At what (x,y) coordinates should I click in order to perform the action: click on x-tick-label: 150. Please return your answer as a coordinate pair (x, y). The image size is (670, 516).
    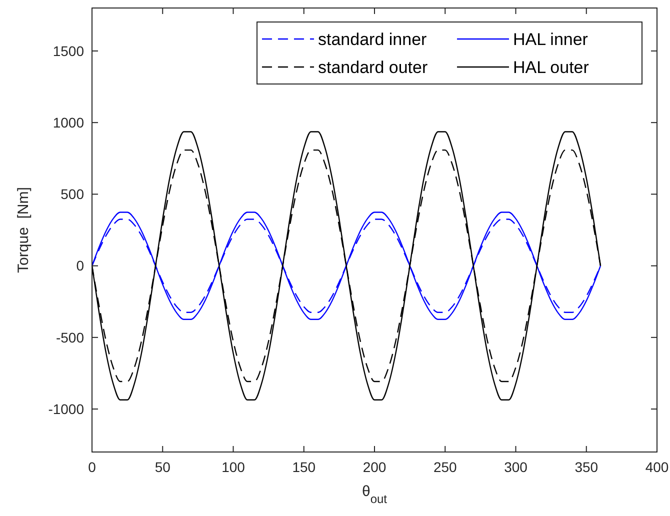
    Looking at the image, I should click on (304, 467).